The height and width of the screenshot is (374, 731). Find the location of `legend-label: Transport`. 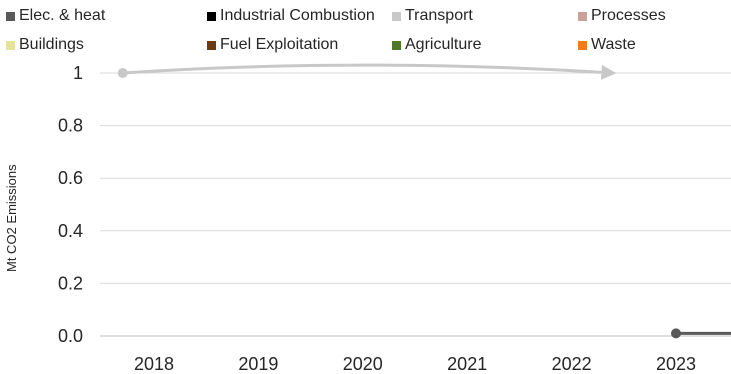

legend-label: Transport is located at coordinates (439, 15).